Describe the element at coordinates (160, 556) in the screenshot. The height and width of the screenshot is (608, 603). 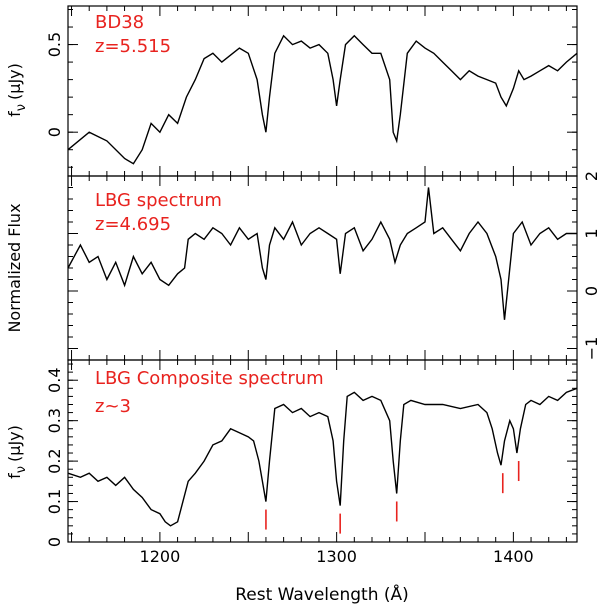
I see `x-tick-label: 1200` at that location.